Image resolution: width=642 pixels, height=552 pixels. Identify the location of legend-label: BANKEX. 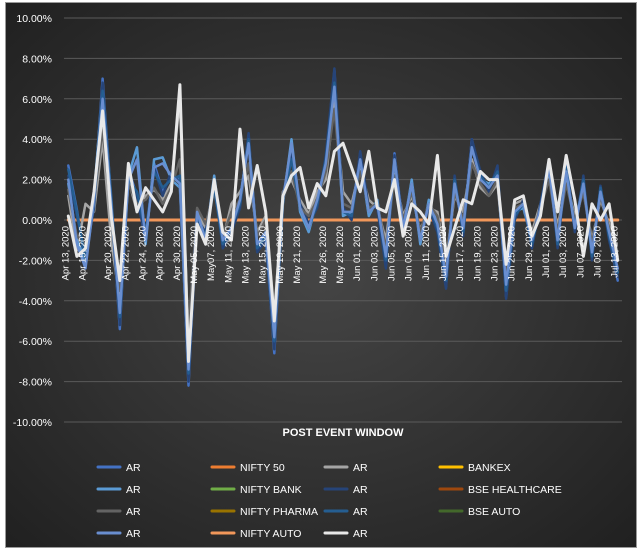
(489, 468).